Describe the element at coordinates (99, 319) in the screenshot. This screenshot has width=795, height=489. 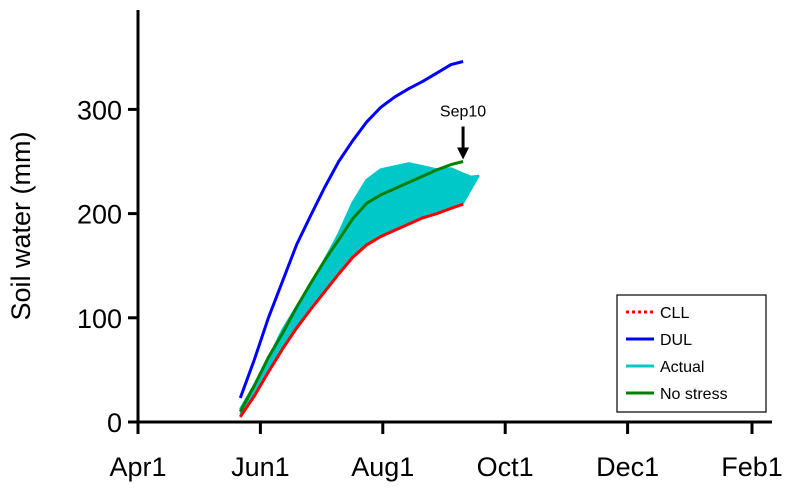
I see `y-tick-label: 100` at that location.